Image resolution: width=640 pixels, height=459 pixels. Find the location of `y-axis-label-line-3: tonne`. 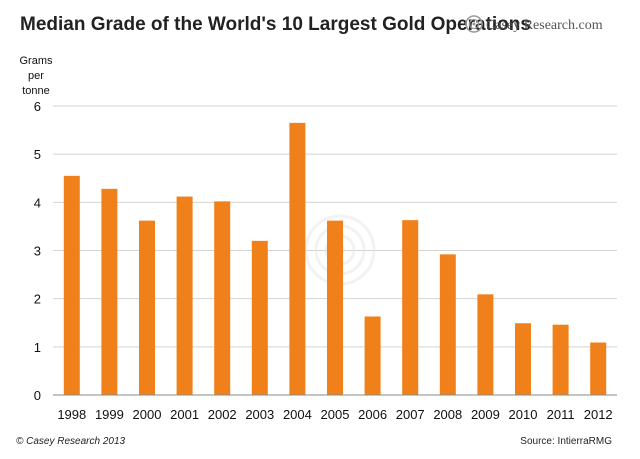

y-axis-label-line-3: tonne is located at coordinates (36, 91).